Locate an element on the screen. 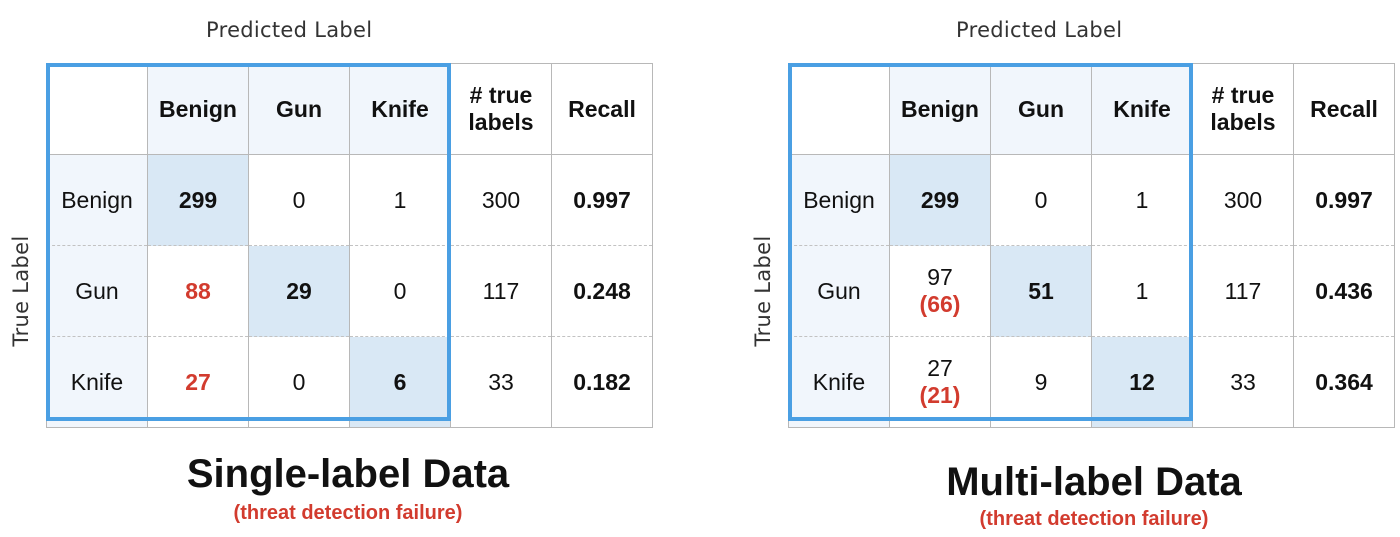 The height and width of the screenshot is (537, 1400). table-row: Gun 88 29 0 117 0.248 is located at coordinates (349, 291).